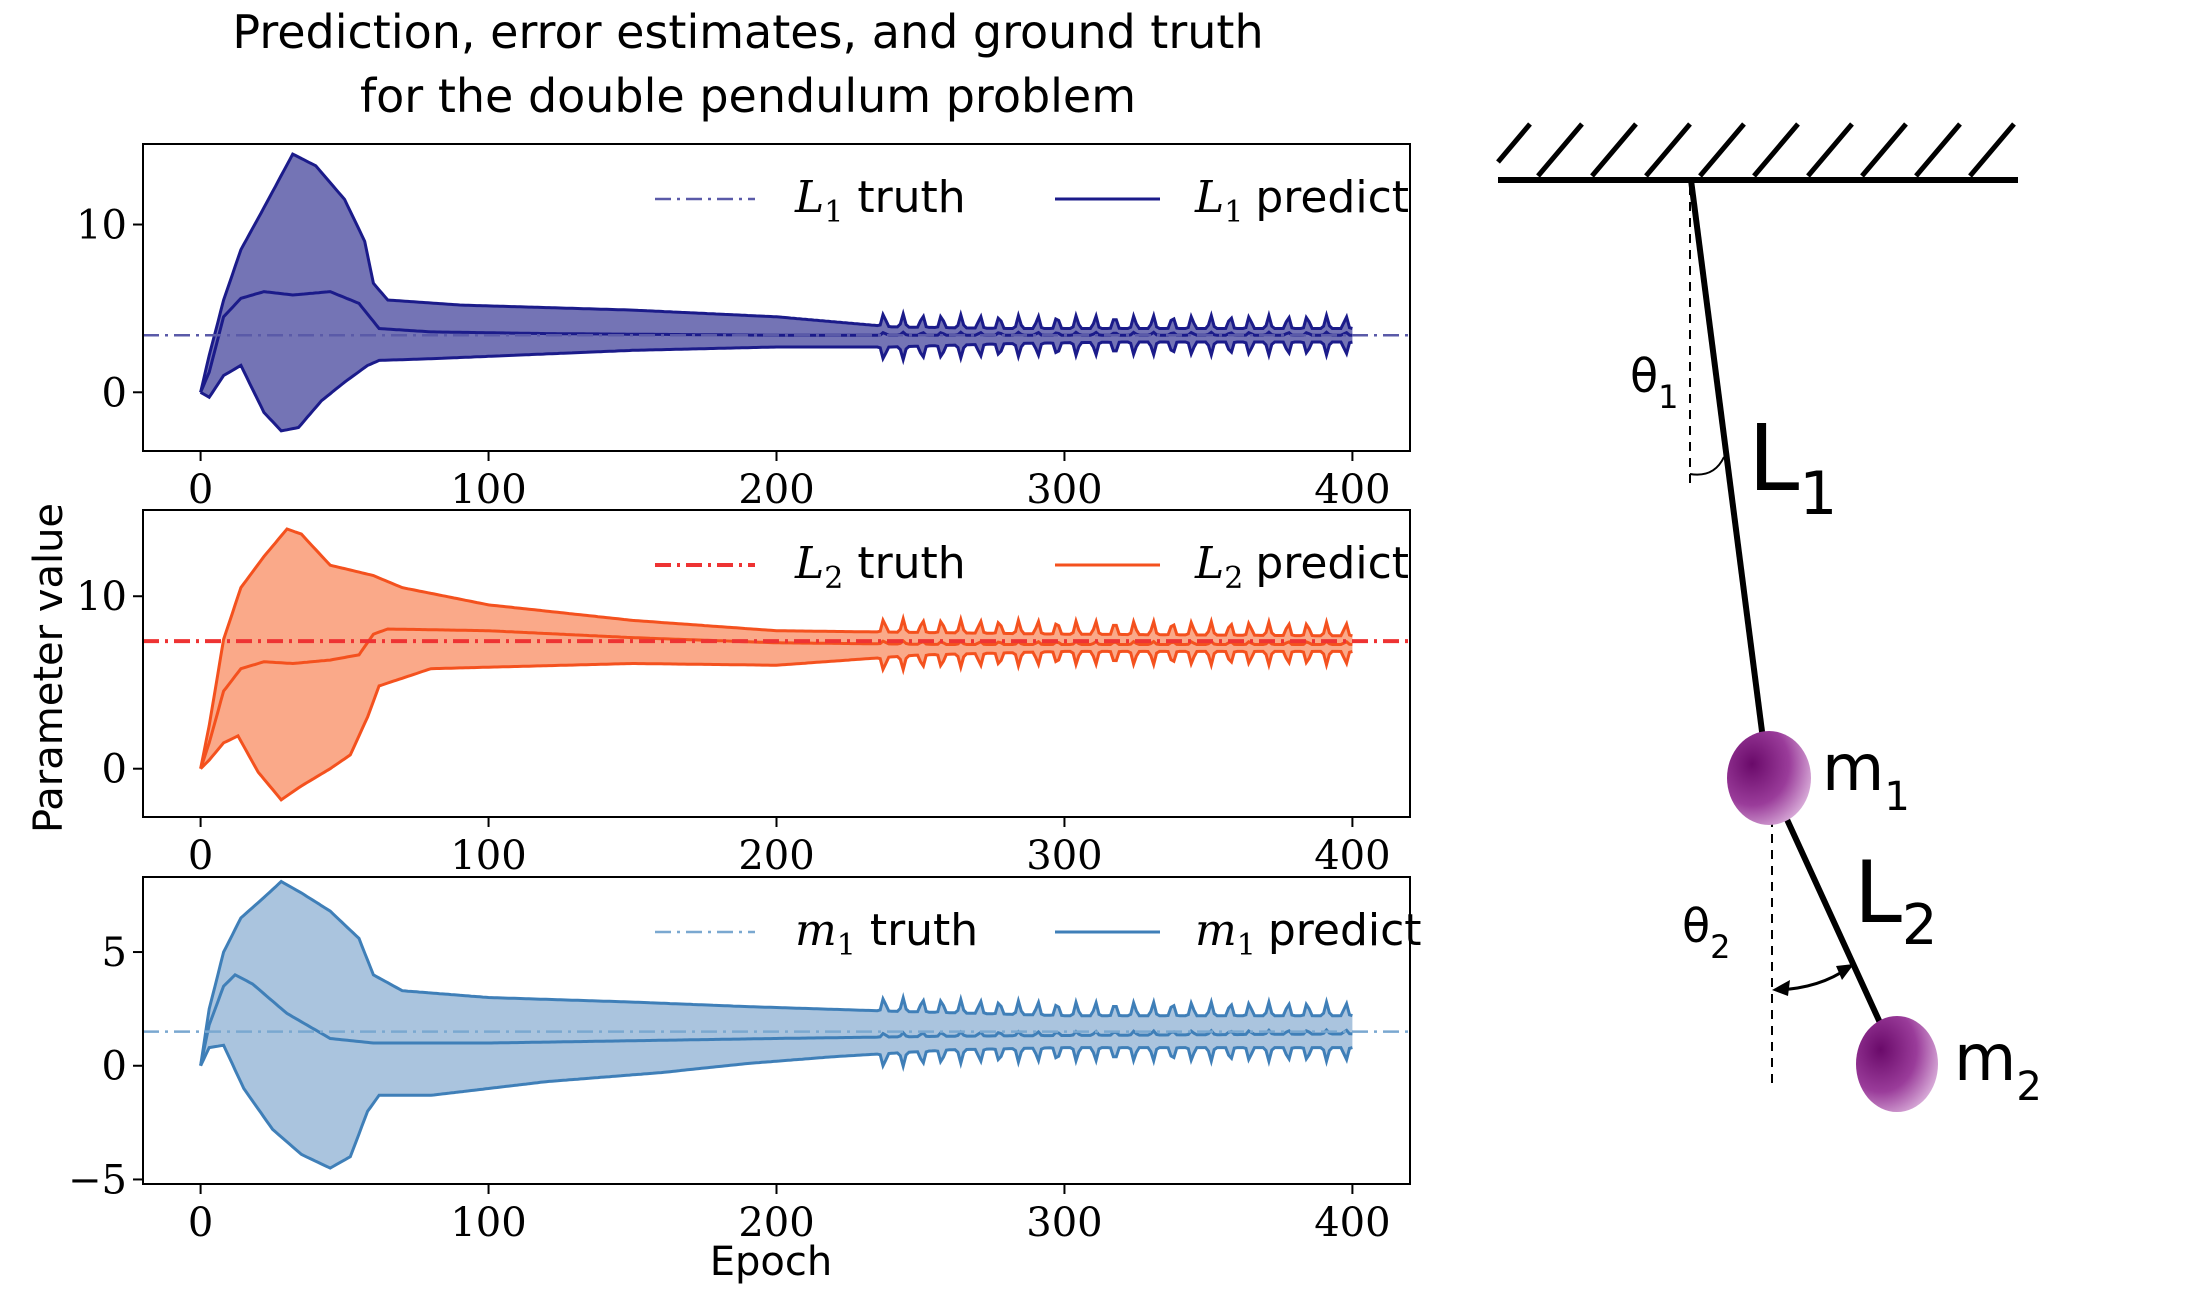  What do you see at coordinates (1654, 382) in the screenshot?
I see `theta1-label: θ1` at bounding box center [1654, 382].